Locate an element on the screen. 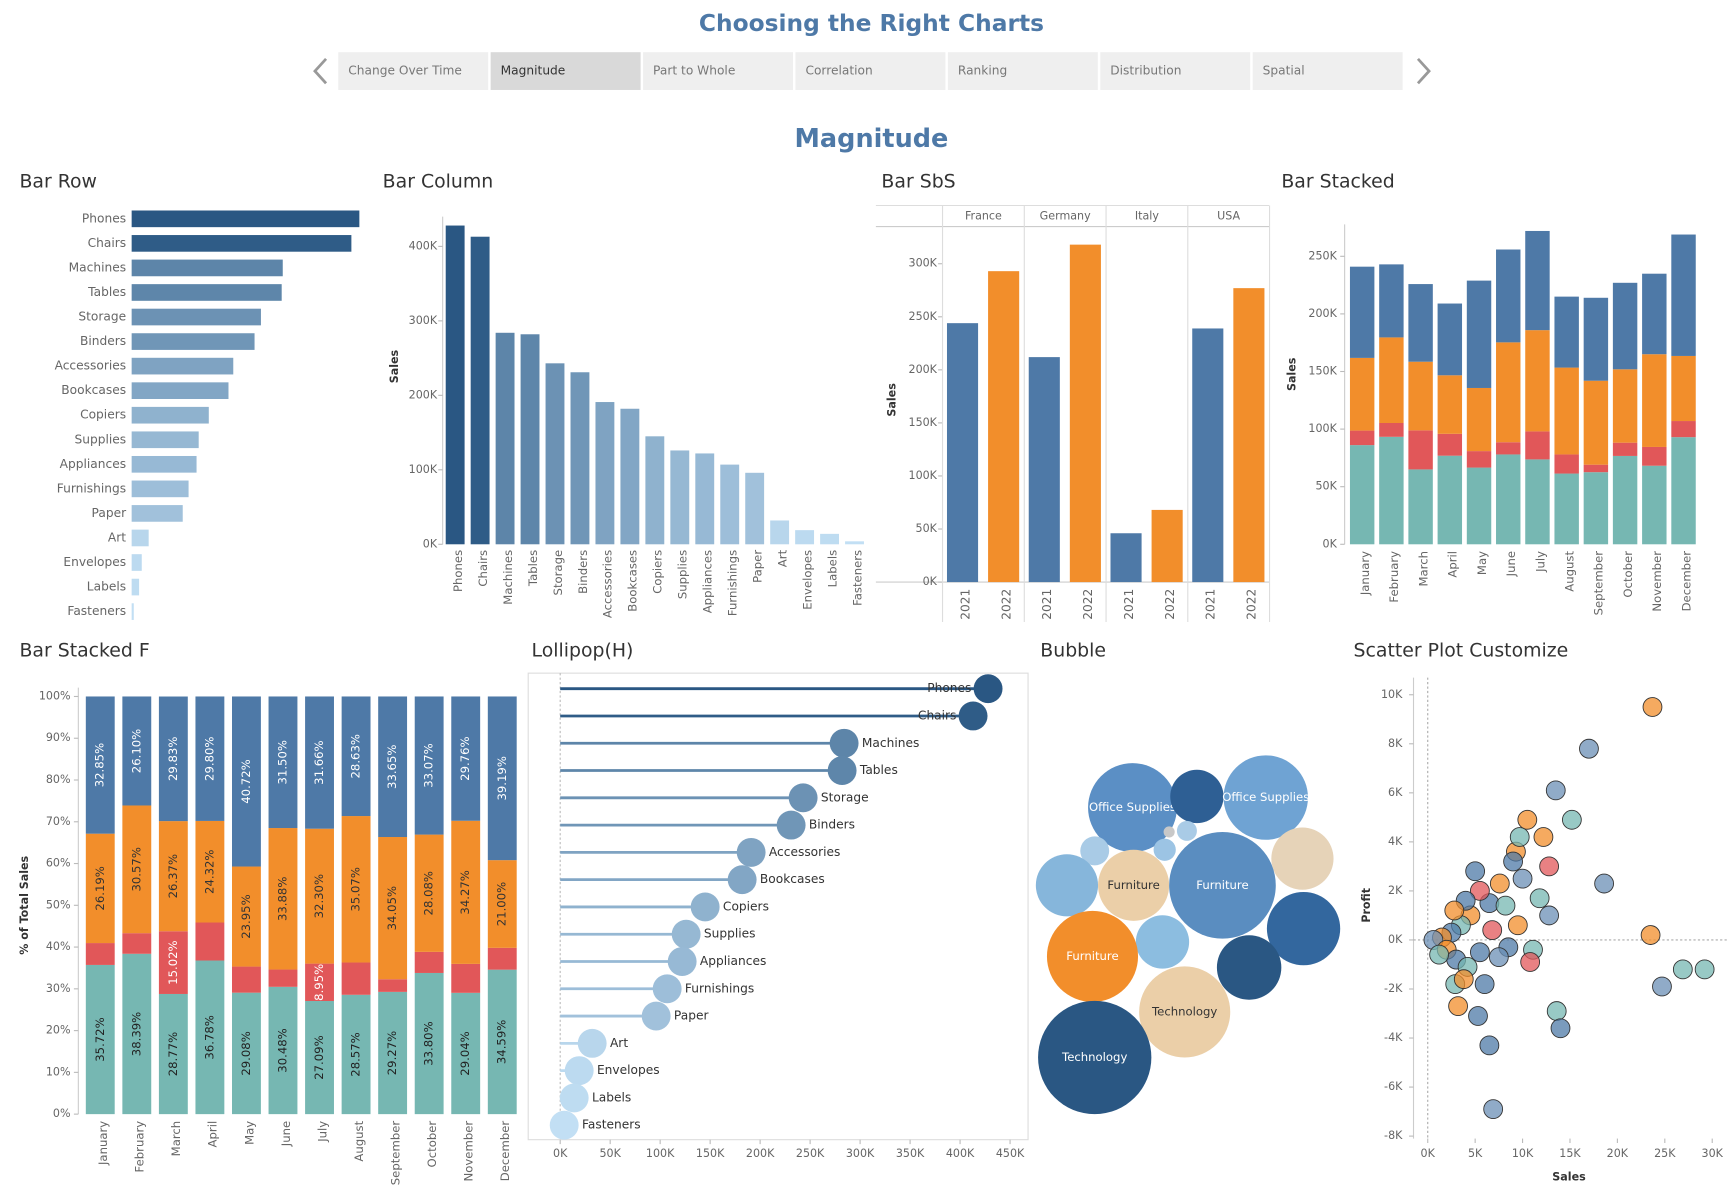 The width and height of the screenshot is (1734, 1193). value-label: 34.59% is located at coordinates (502, 1042).